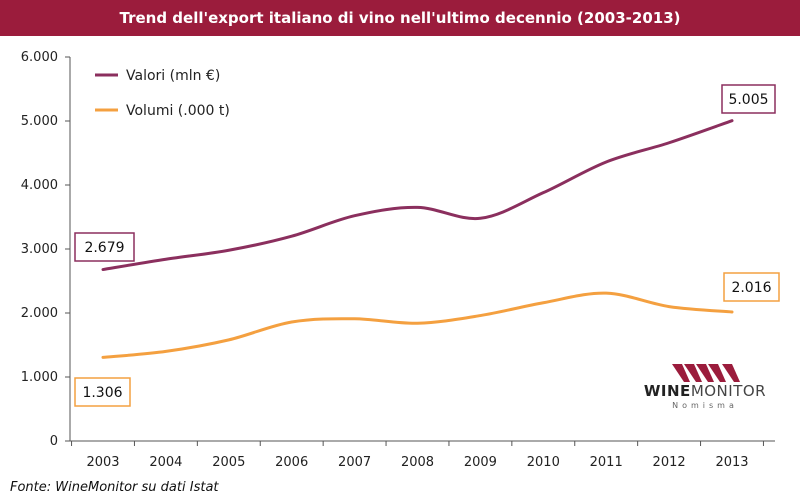 The height and width of the screenshot is (504, 800). I want to click on data-label-valori-2003-box, so click(104, 247).